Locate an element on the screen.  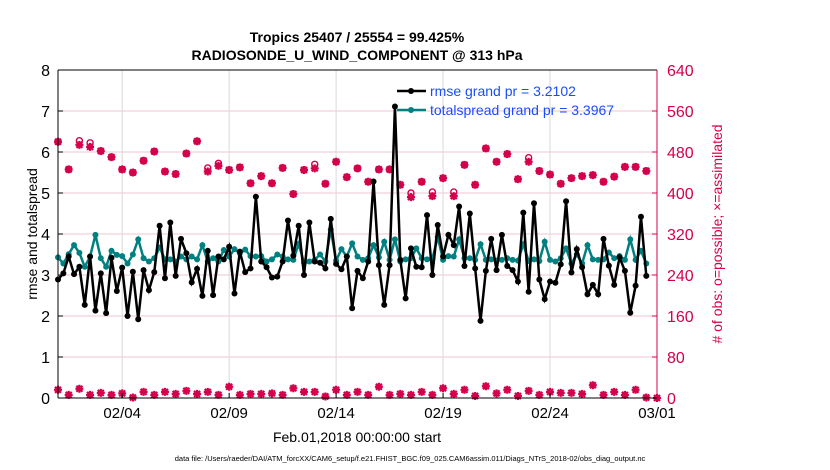
legend-rmse-marker is located at coordinates (411, 91).